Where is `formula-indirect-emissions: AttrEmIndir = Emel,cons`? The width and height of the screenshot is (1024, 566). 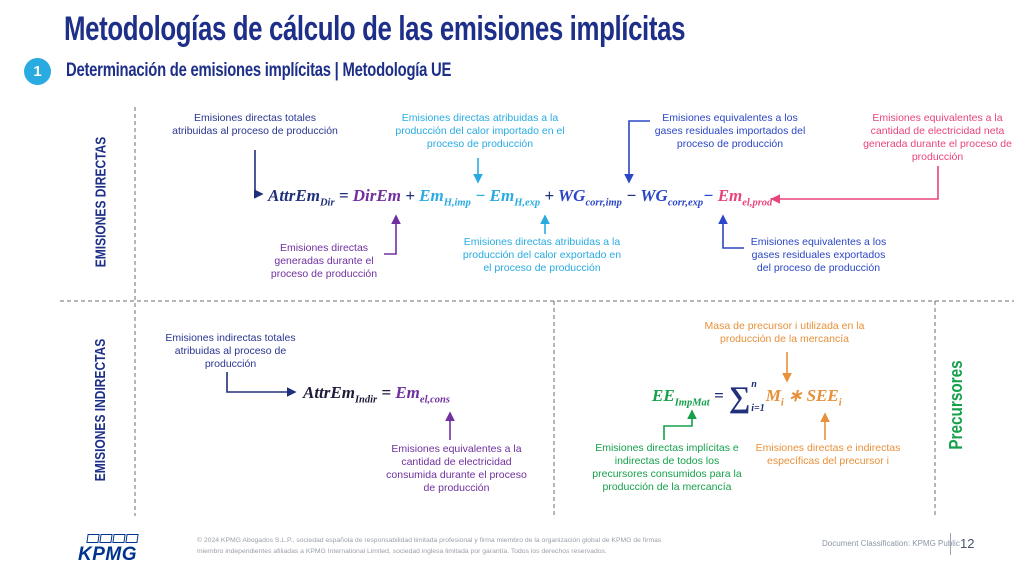 formula-indirect-emissions: AttrEmIndir = Emel,cons is located at coordinates (376, 394).